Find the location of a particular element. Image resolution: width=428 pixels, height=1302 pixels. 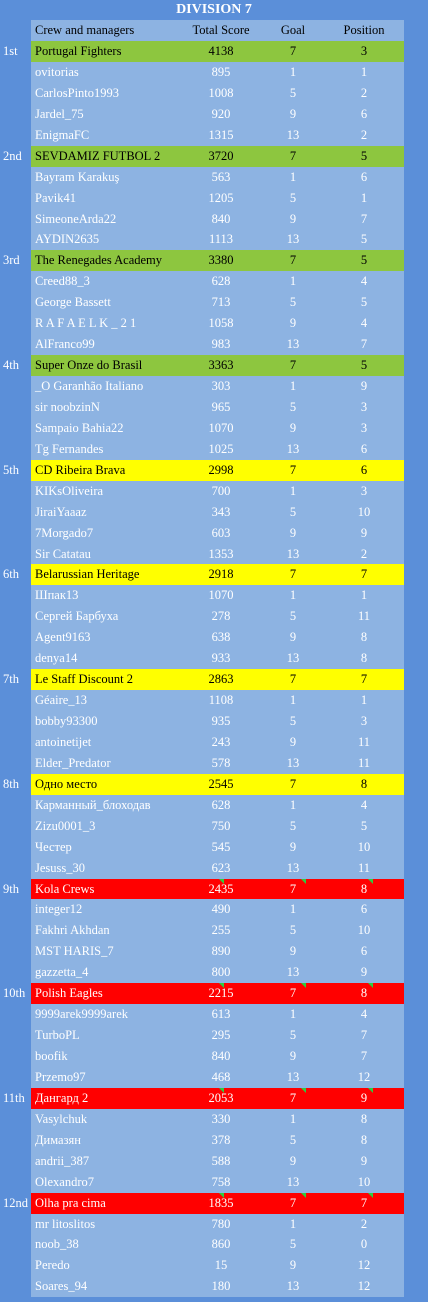

score-cell: 758 is located at coordinates (221, 1181).